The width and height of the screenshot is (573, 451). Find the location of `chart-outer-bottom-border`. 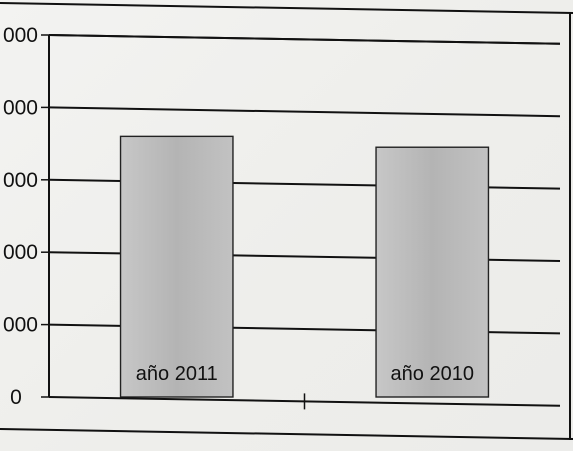

chart-outer-bottom-border is located at coordinates (286, 434).